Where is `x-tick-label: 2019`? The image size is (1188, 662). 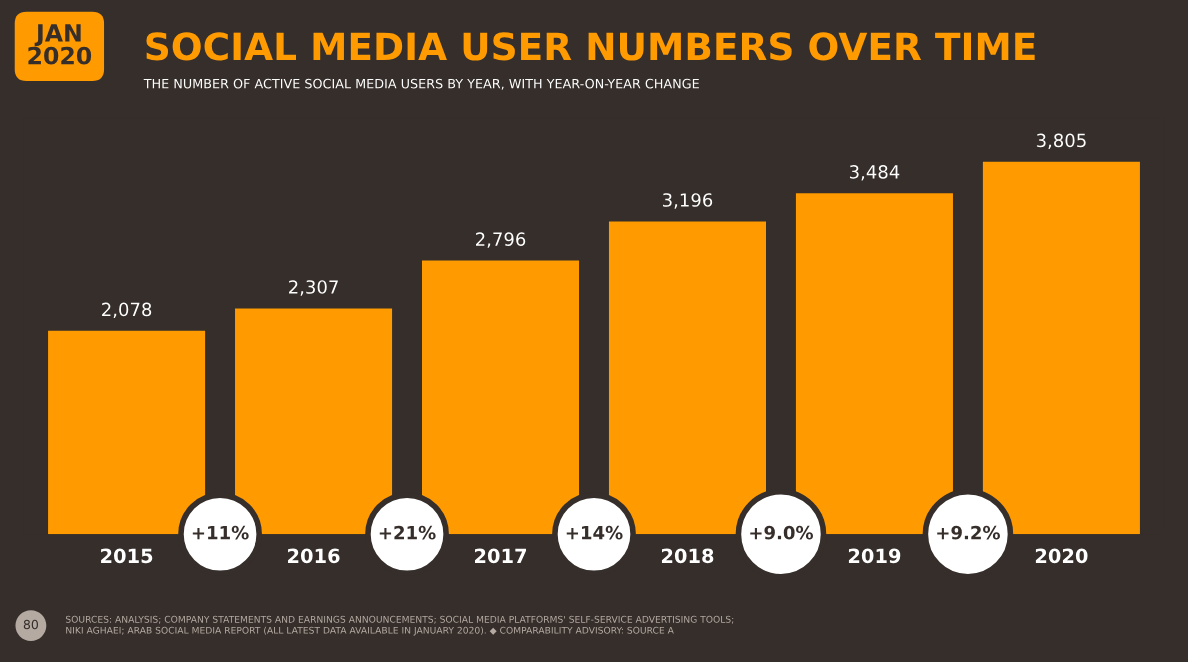
x-tick-label: 2019 is located at coordinates (874, 556).